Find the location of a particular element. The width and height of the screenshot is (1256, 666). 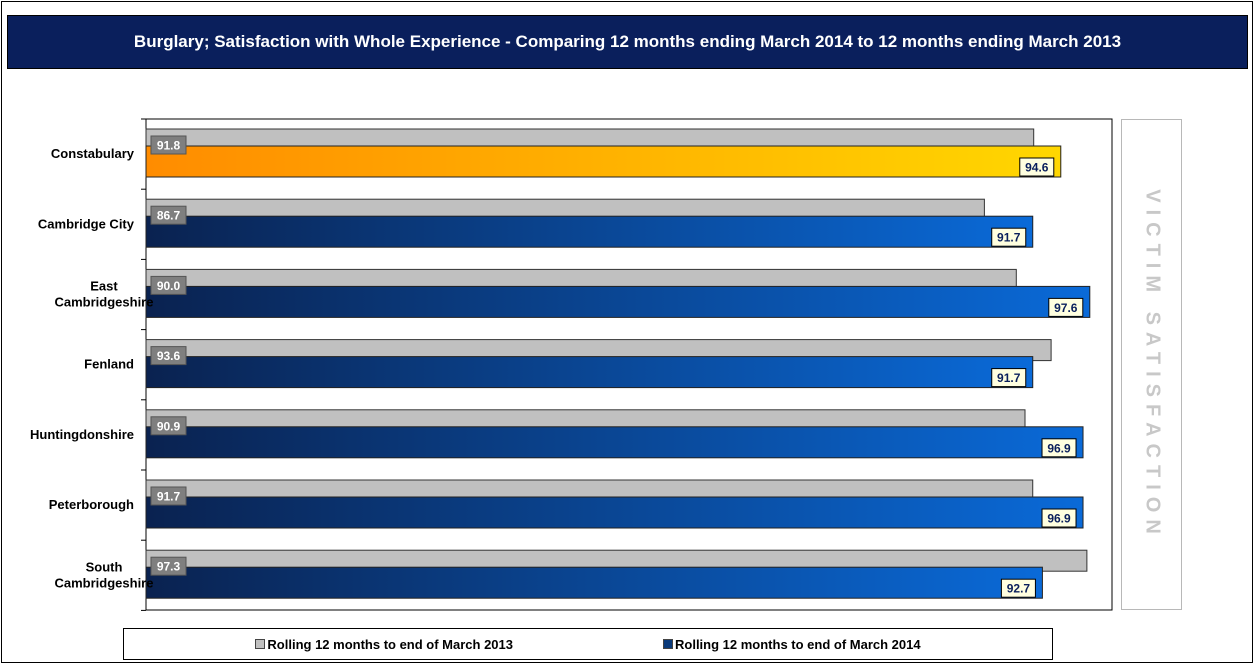

category-label: Cambridge City is located at coordinates (86, 223).